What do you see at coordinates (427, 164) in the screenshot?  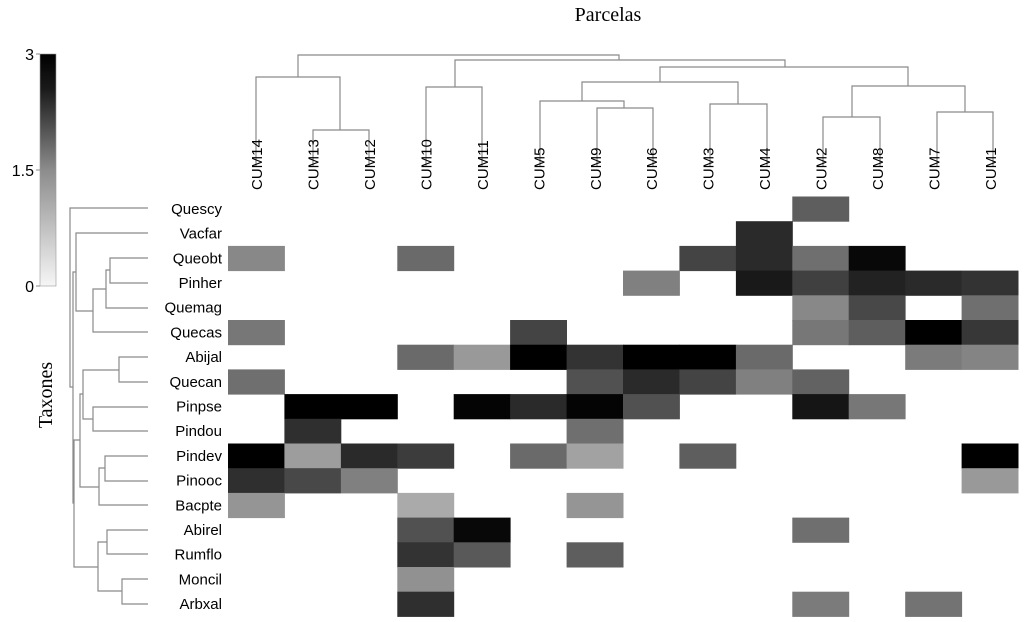 I see `column-label: CUM10` at bounding box center [427, 164].